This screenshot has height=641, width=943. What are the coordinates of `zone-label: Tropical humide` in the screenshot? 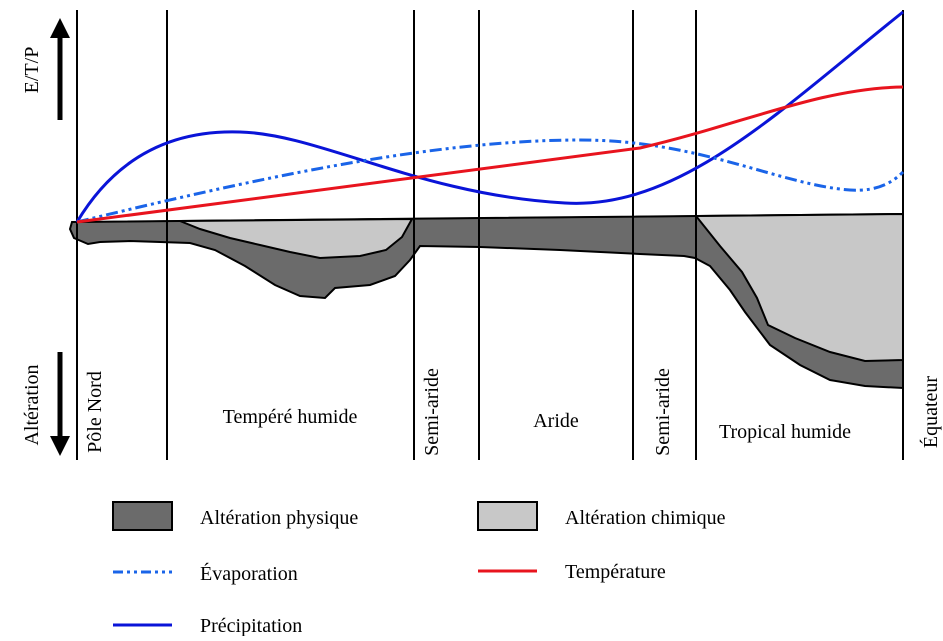 It's located at (785, 432).